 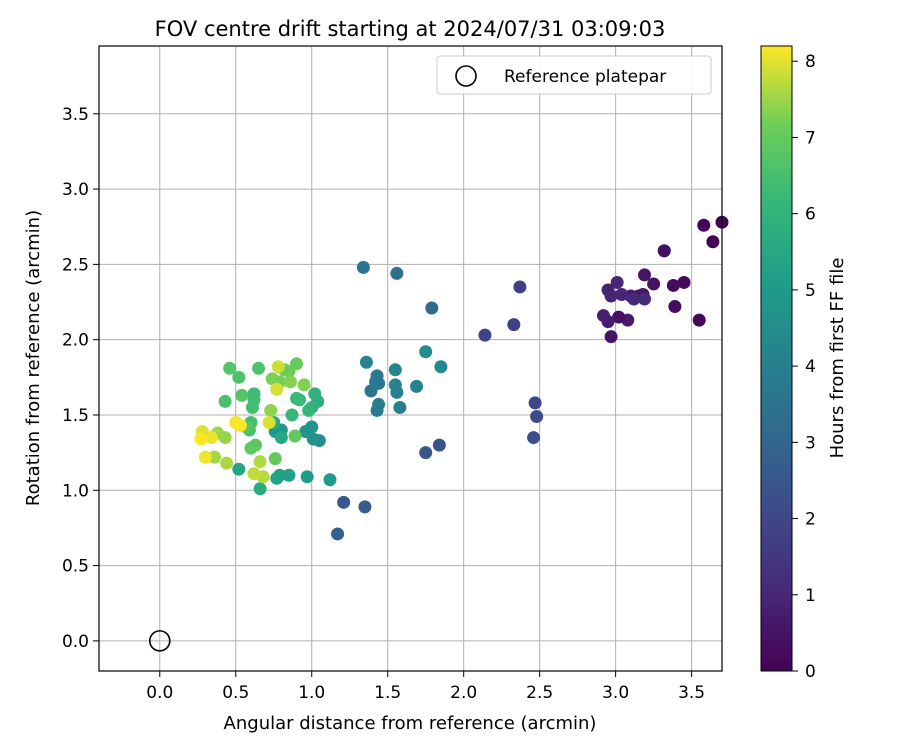 What do you see at coordinates (75, 567) in the screenshot?
I see `y-tick-label: 0.5` at bounding box center [75, 567].